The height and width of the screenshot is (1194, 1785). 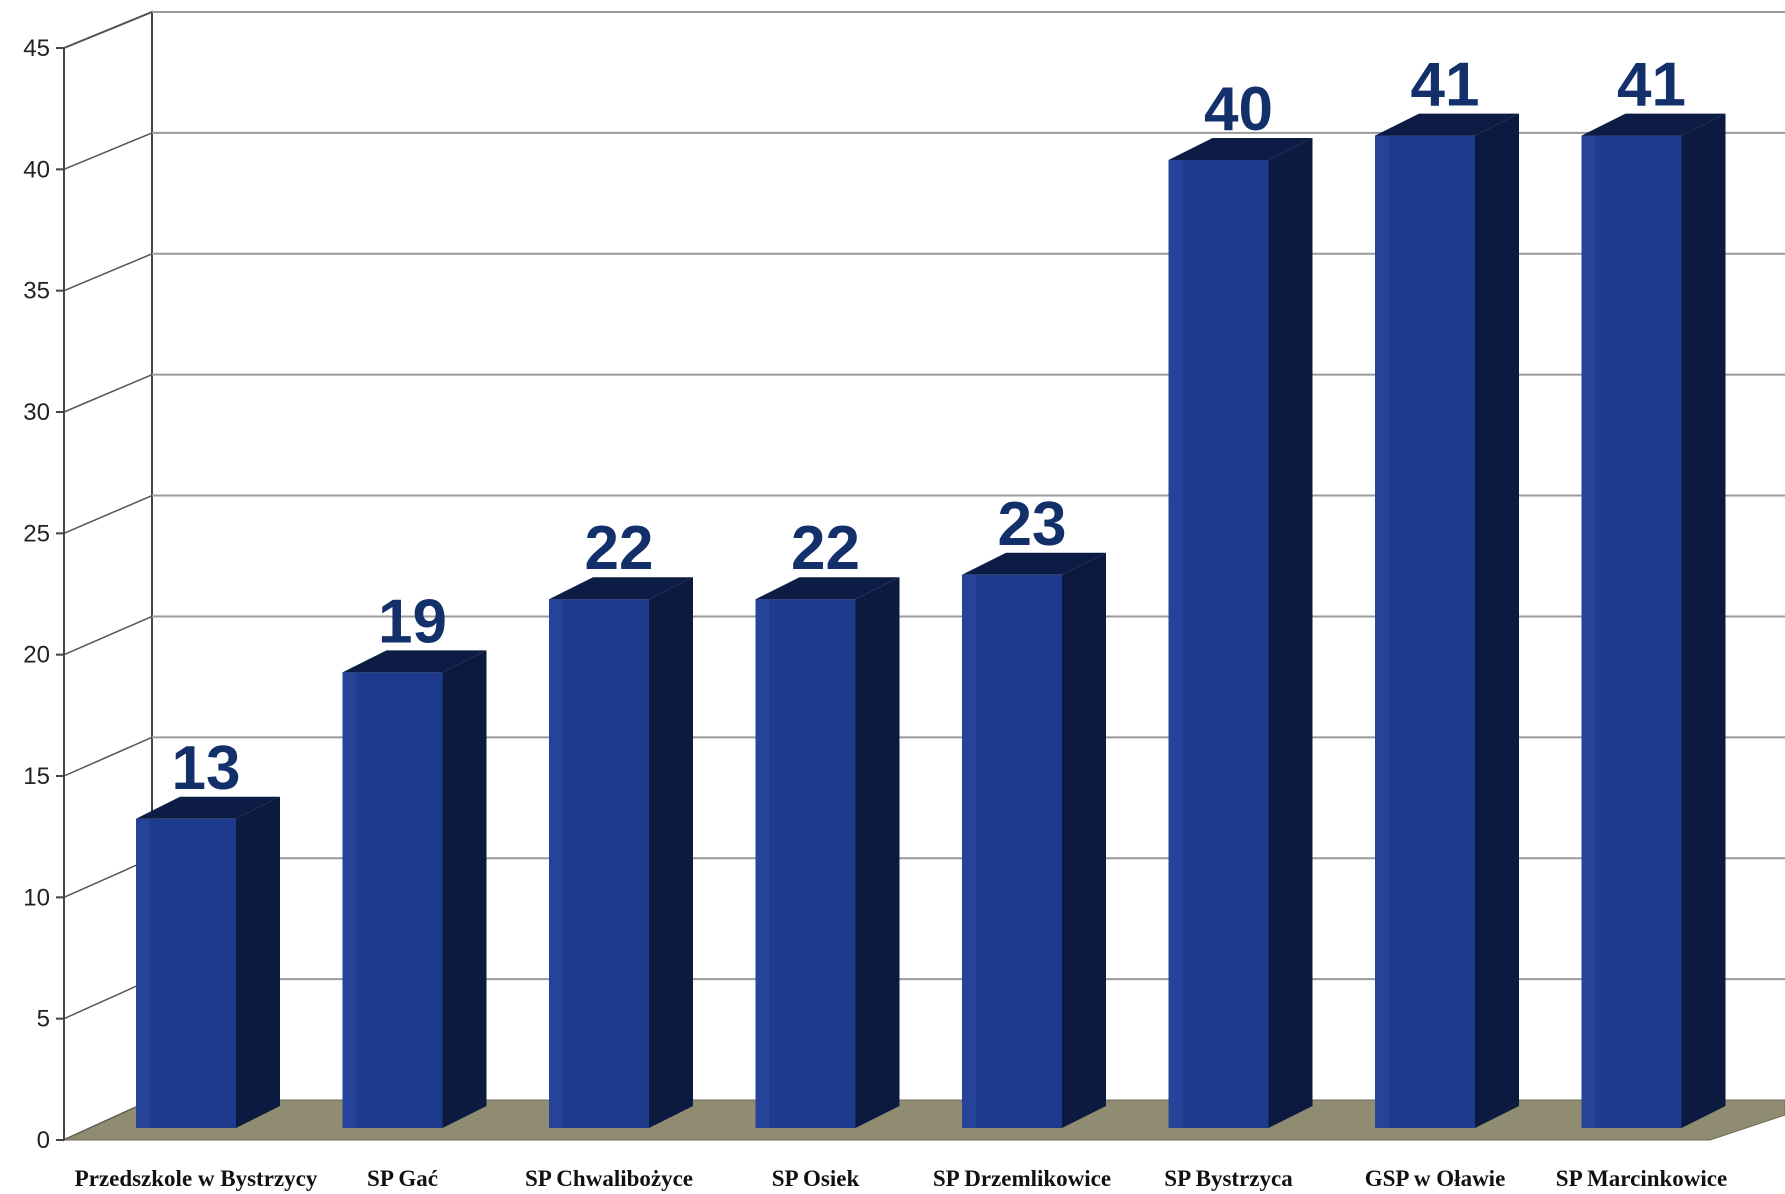 What do you see at coordinates (816, 1178) in the screenshot?
I see `x-tick-label: SP Osiek` at bounding box center [816, 1178].